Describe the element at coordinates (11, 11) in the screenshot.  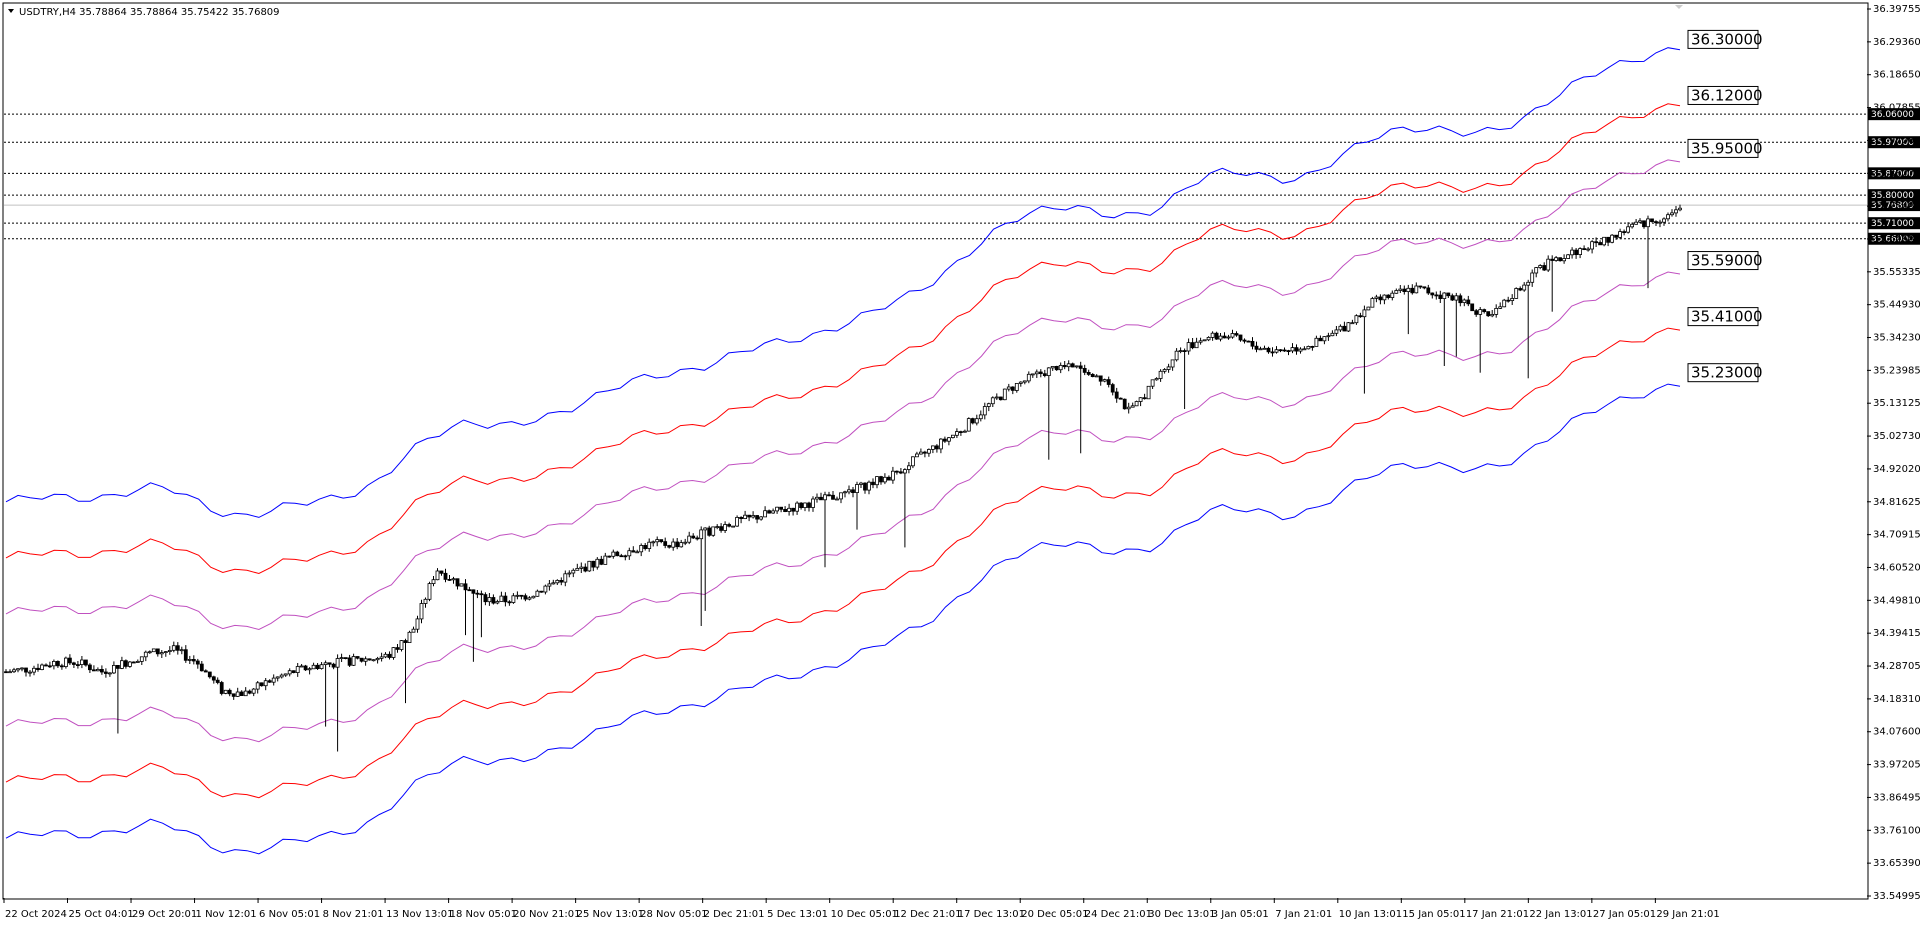
I see `symbol-menu-triangle-icon` at that location.